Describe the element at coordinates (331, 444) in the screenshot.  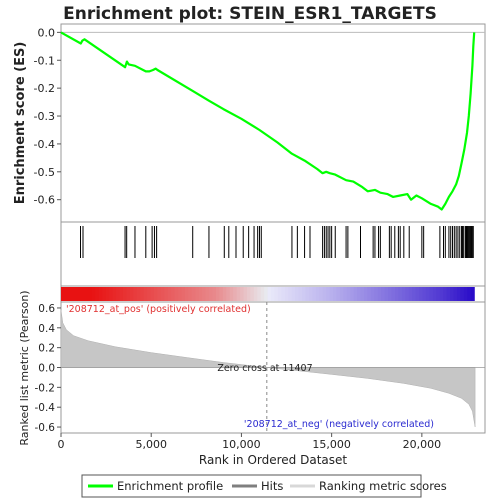
I see `xtick-label: 15,000` at that location.